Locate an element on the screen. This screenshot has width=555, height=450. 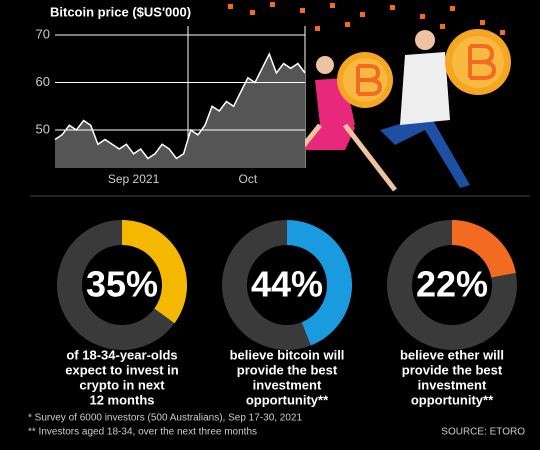
y-tick-label: 50 is located at coordinates (43, 128).